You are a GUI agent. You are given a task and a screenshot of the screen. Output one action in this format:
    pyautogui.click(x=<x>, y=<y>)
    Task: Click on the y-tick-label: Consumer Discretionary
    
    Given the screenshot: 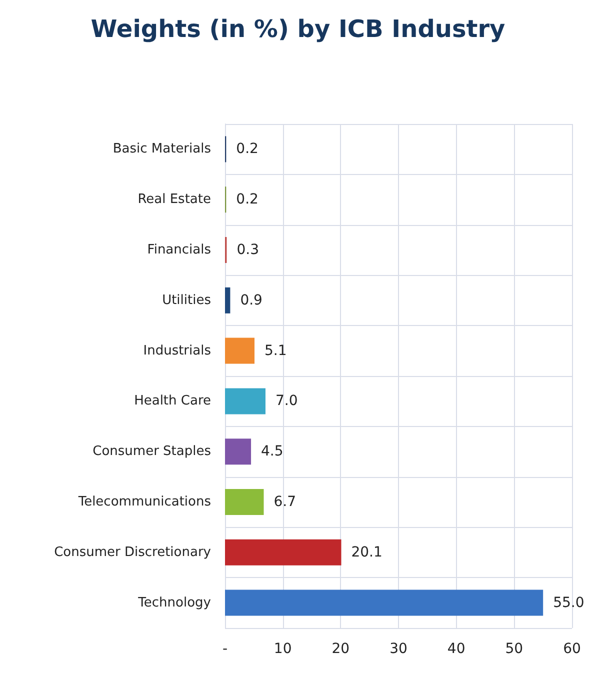 What is the action you would take?
    pyautogui.click(x=133, y=552)
    